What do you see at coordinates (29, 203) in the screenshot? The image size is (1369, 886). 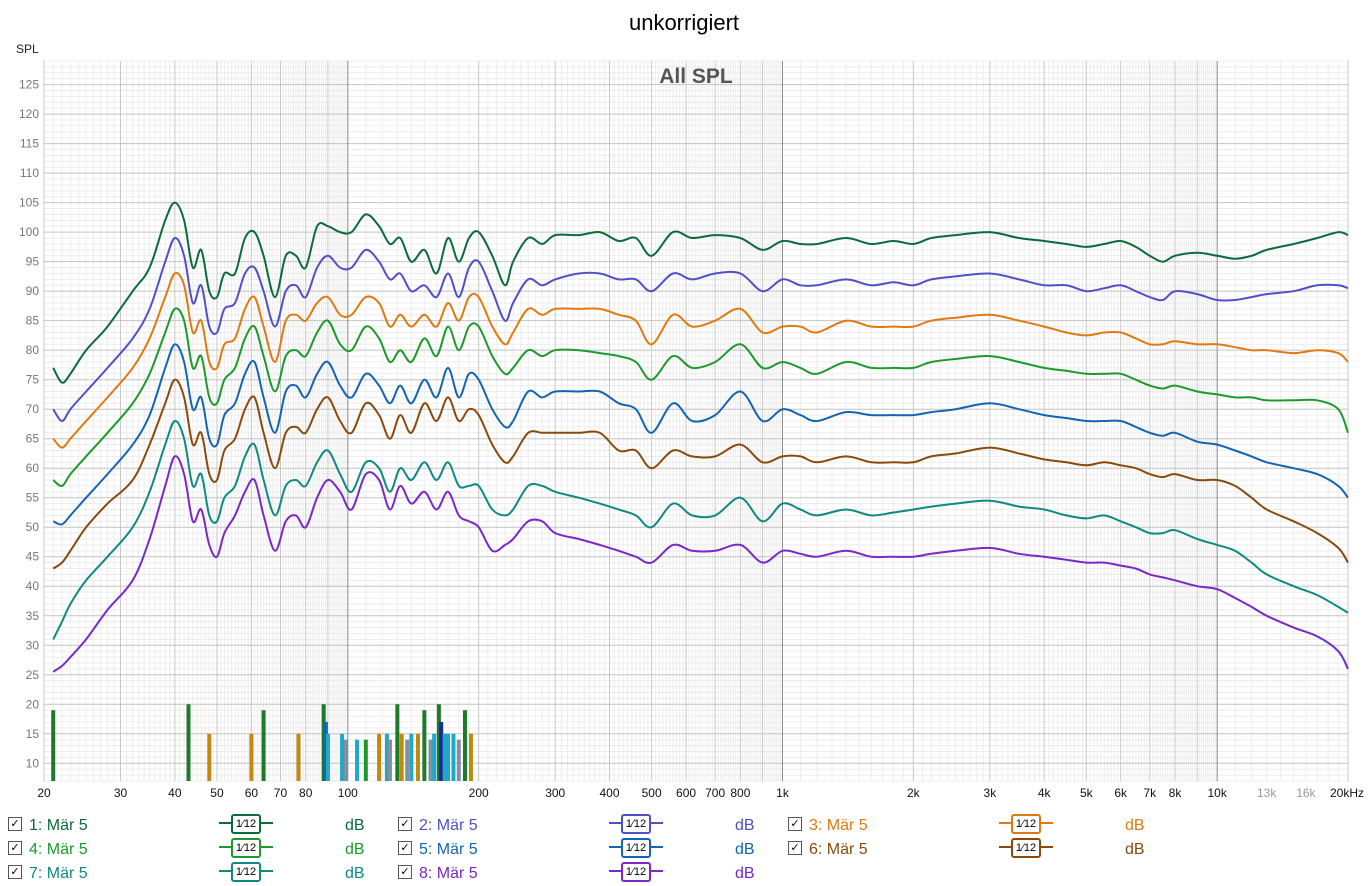 I see `y-tick-label: 105` at bounding box center [29, 203].